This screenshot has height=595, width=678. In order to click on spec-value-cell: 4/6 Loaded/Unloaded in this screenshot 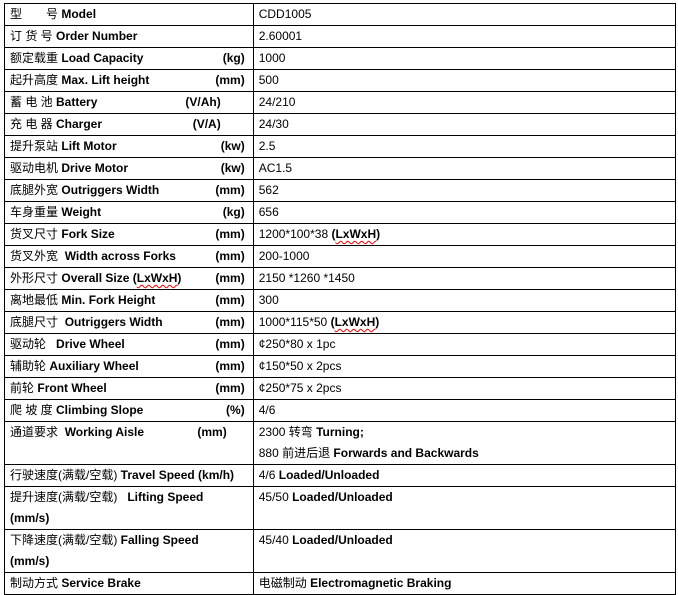, I will do `click(464, 475)`.